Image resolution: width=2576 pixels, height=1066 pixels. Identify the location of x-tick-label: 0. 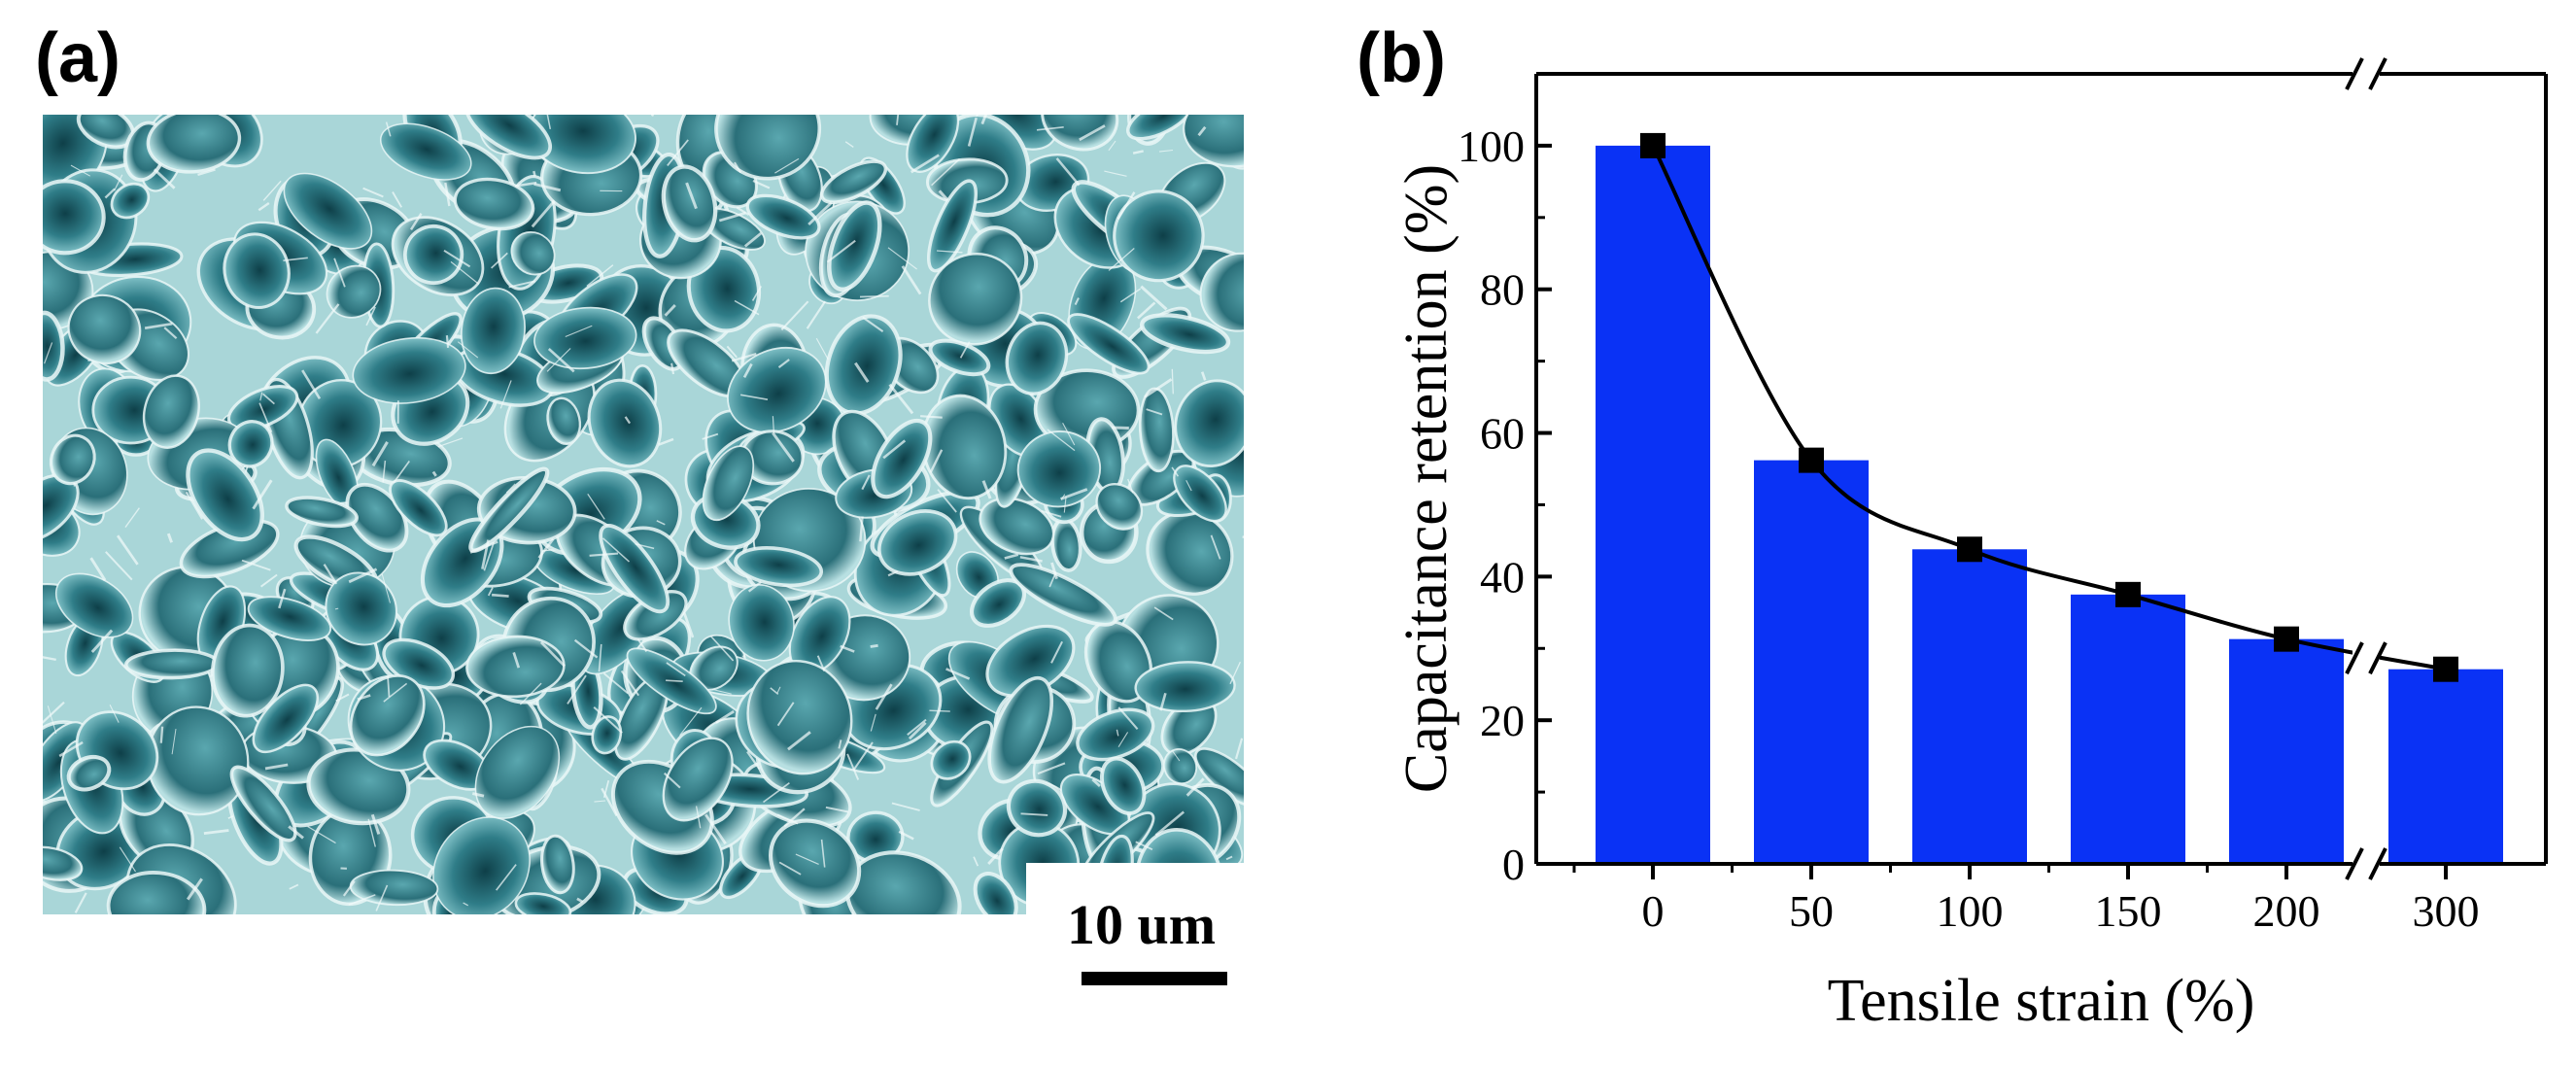
(1653, 911).